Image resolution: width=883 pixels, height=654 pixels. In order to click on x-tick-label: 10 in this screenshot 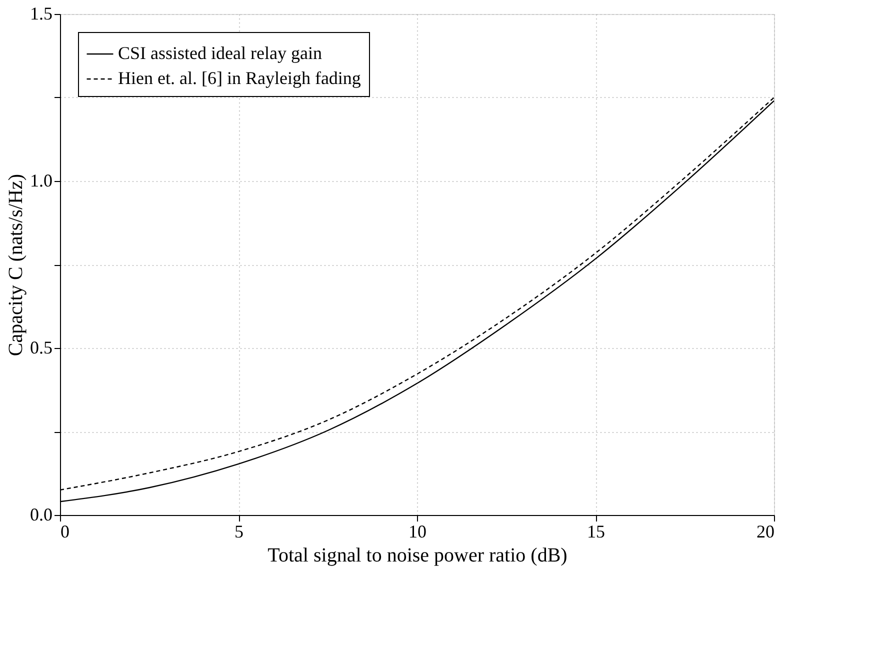, I will do `click(417, 532)`.